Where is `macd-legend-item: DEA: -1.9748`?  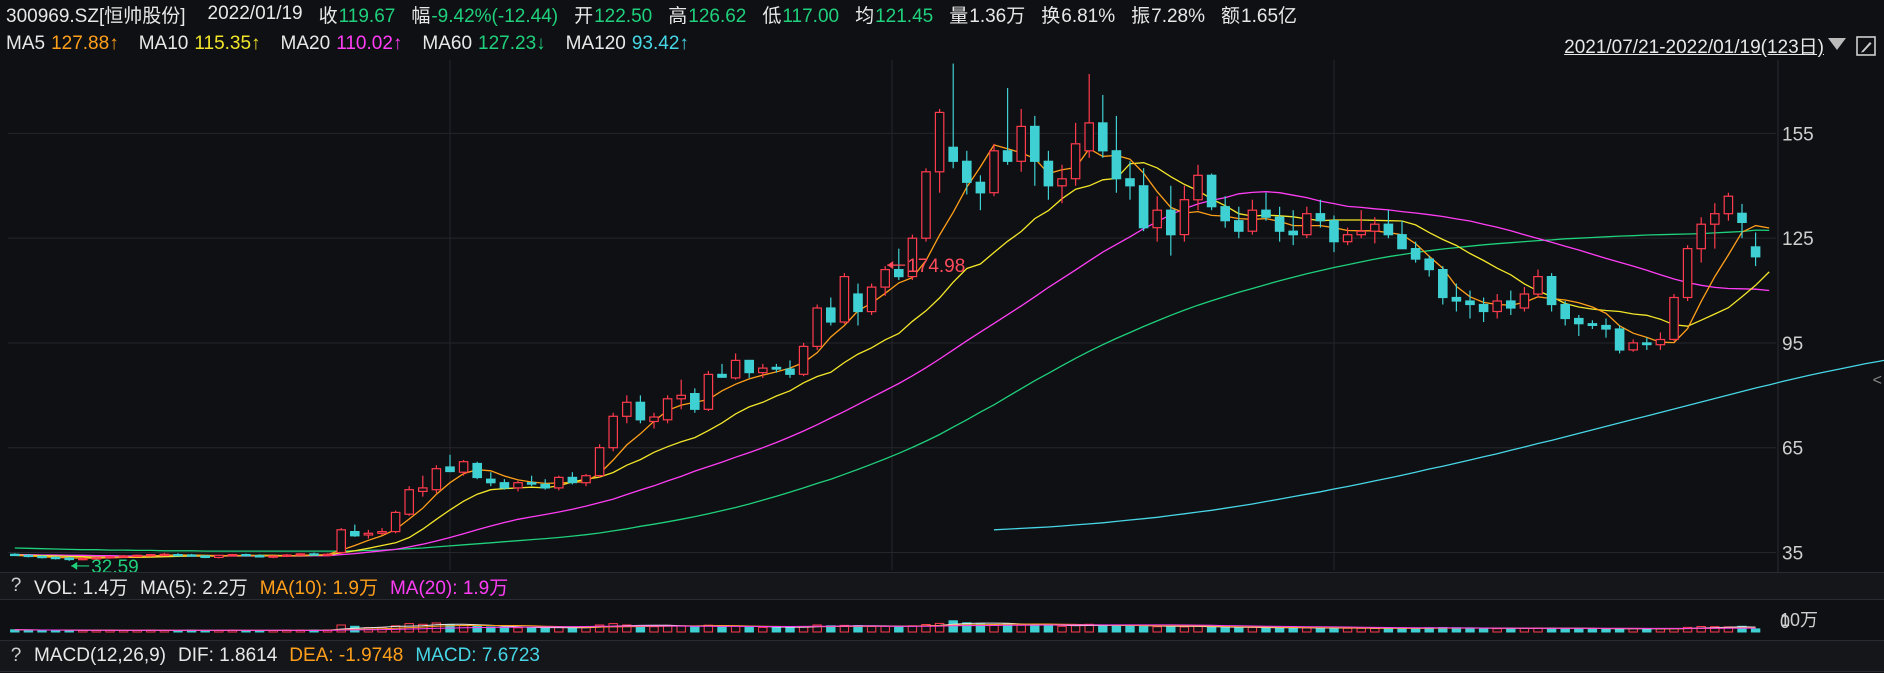 macd-legend-item: DEA: -1.9748 is located at coordinates (346, 655).